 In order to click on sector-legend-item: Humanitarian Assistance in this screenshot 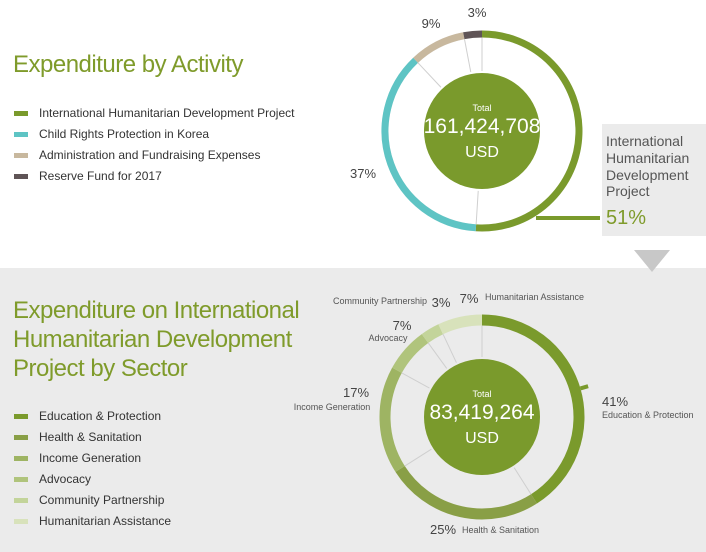, I will do `click(92, 521)`.